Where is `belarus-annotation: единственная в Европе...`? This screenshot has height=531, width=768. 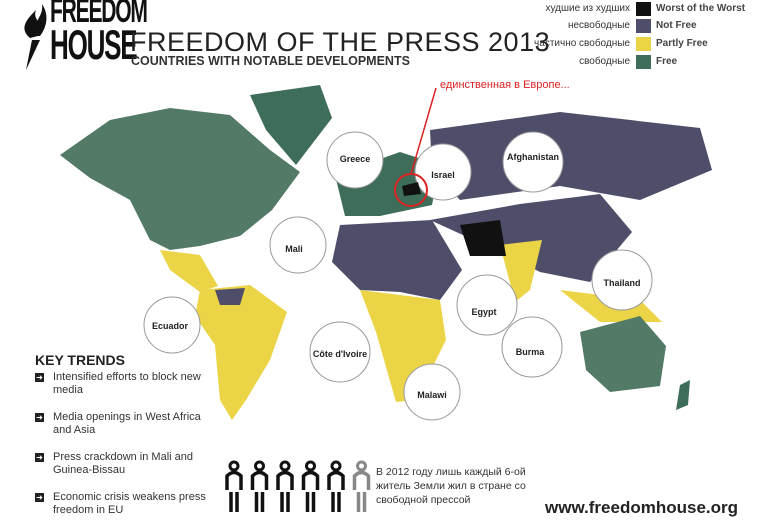 belarus-annotation: единственная в Европе... is located at coordinates (505, 85).